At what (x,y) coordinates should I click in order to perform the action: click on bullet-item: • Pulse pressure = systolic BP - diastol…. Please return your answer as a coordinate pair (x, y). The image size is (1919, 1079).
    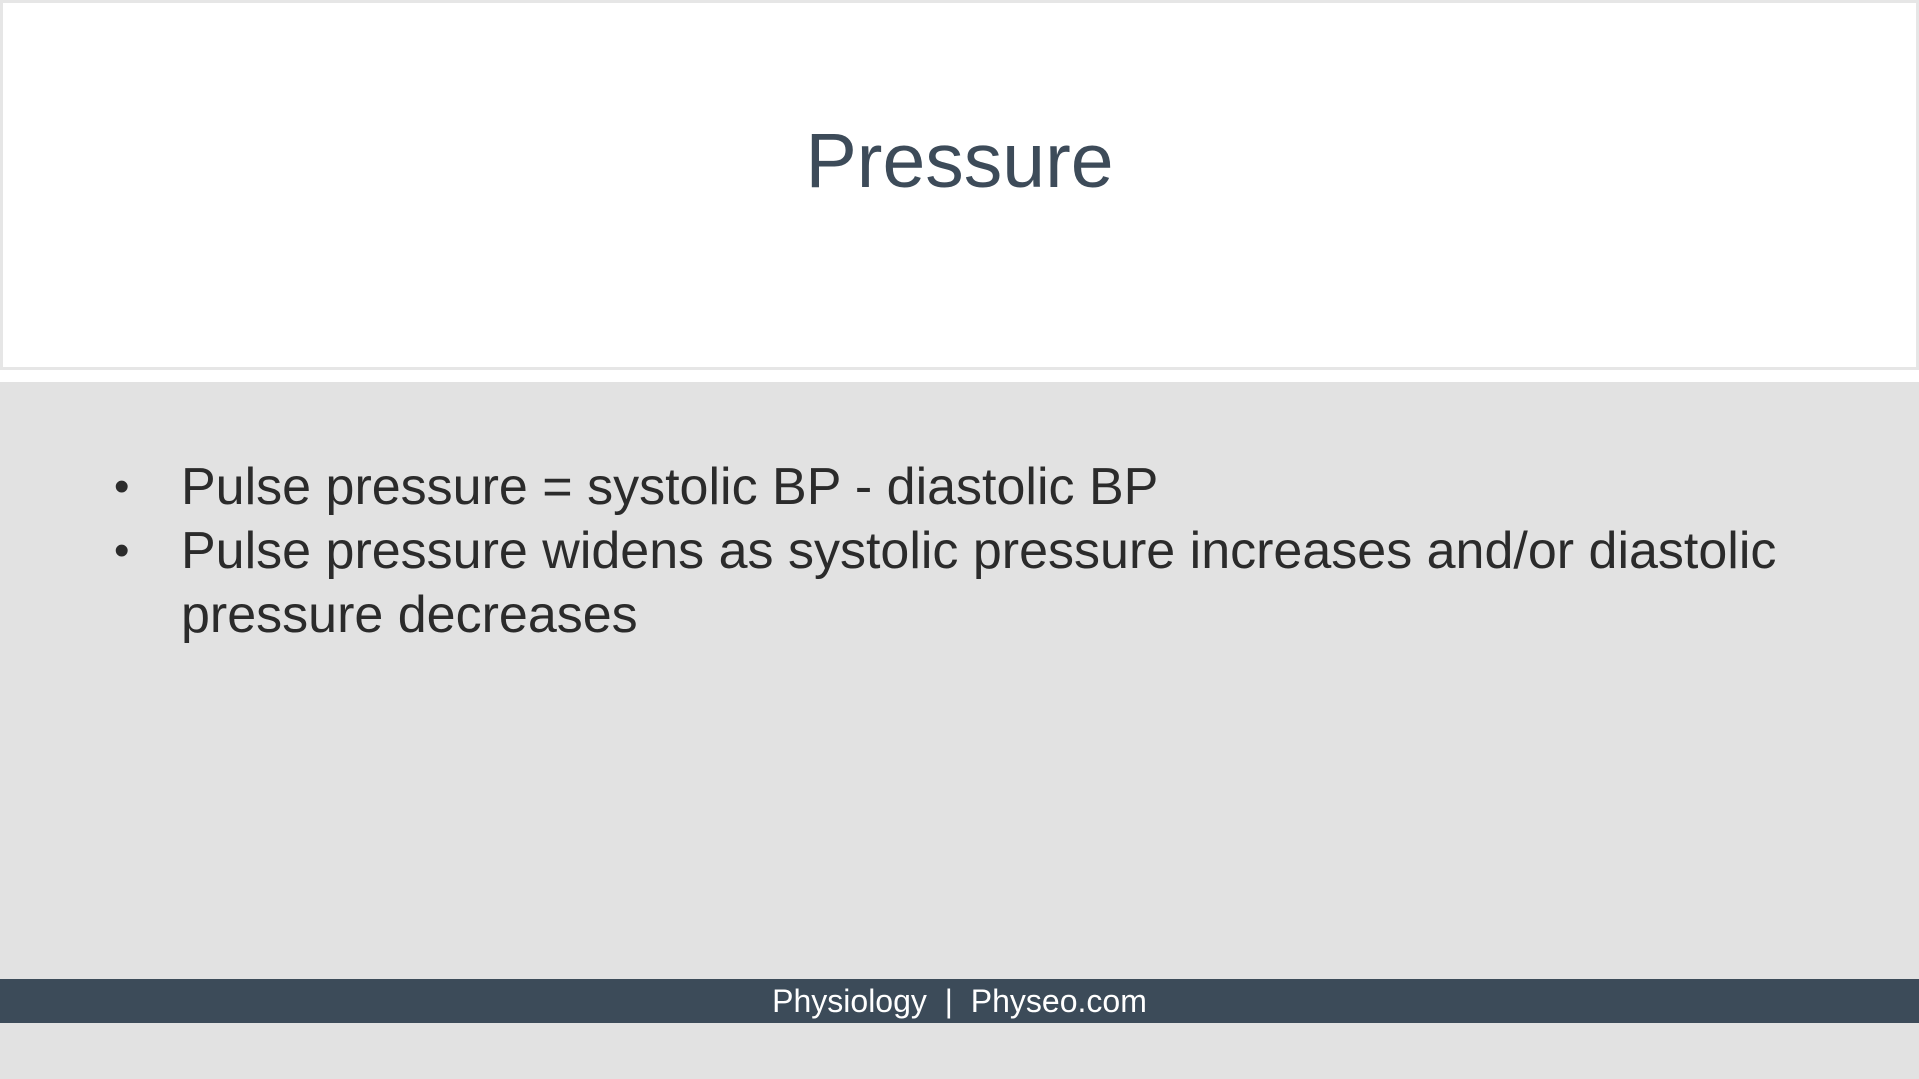
    Looking at the image, I should click on (959, 487).